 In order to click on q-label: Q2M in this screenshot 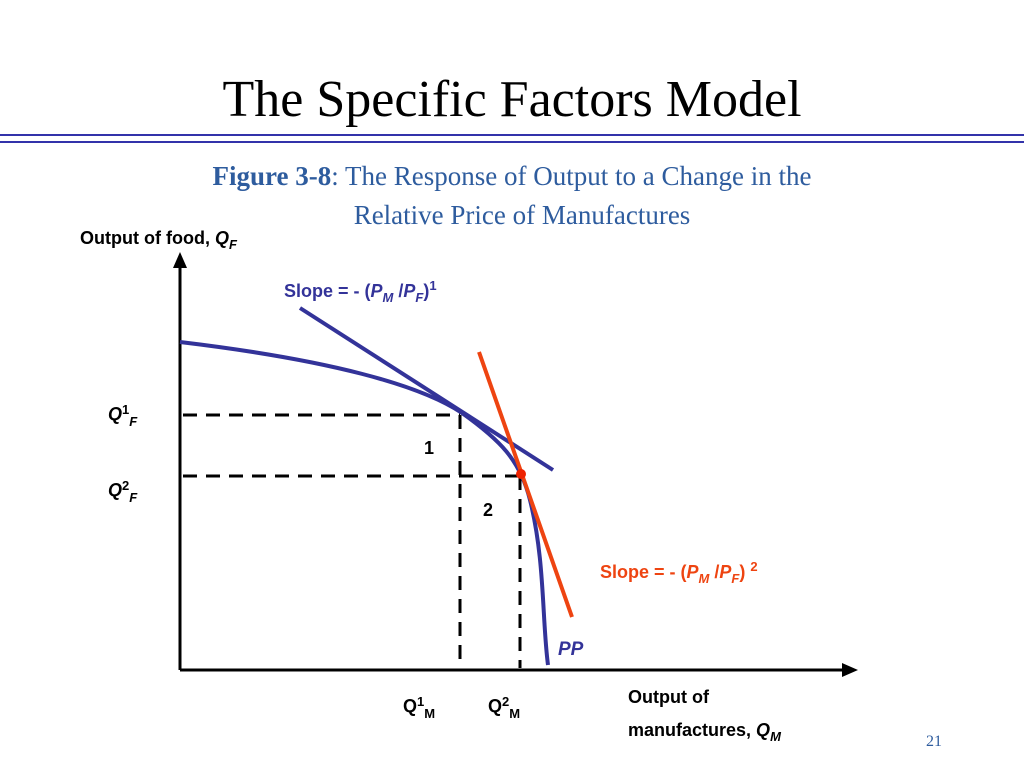, I will do `click(504, 707)`.